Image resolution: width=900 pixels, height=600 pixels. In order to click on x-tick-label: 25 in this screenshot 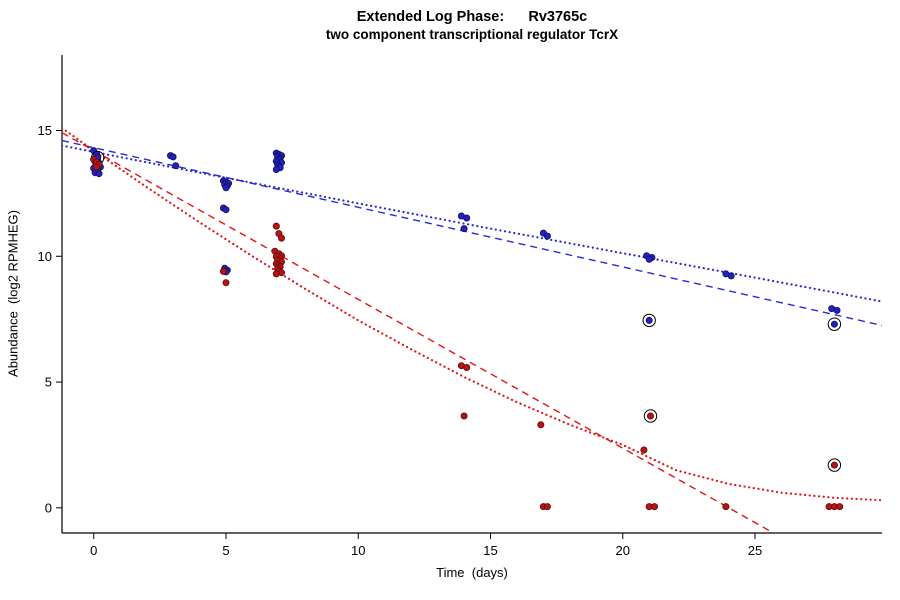, I will do `click(755, 550)`.